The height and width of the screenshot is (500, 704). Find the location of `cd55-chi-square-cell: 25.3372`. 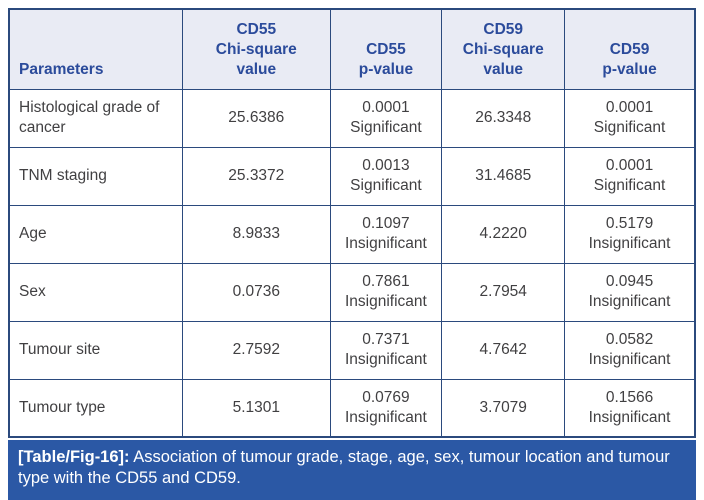

cd55-chi-square-cell: 25.3372 is located at coordinates (256, 176).